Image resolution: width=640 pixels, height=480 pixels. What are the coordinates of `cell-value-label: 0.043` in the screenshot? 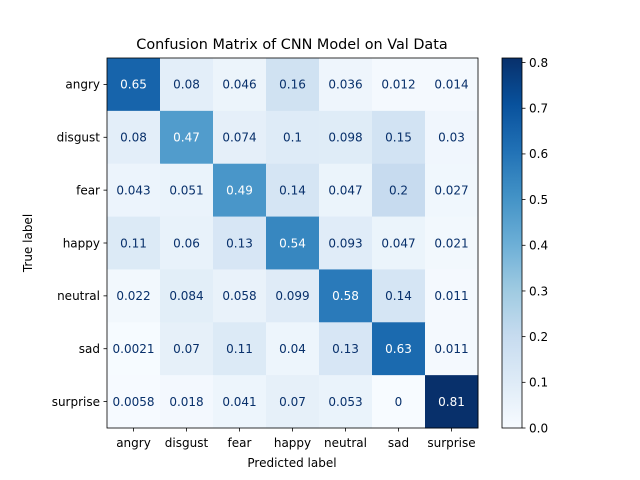 It's located at (133, 190).